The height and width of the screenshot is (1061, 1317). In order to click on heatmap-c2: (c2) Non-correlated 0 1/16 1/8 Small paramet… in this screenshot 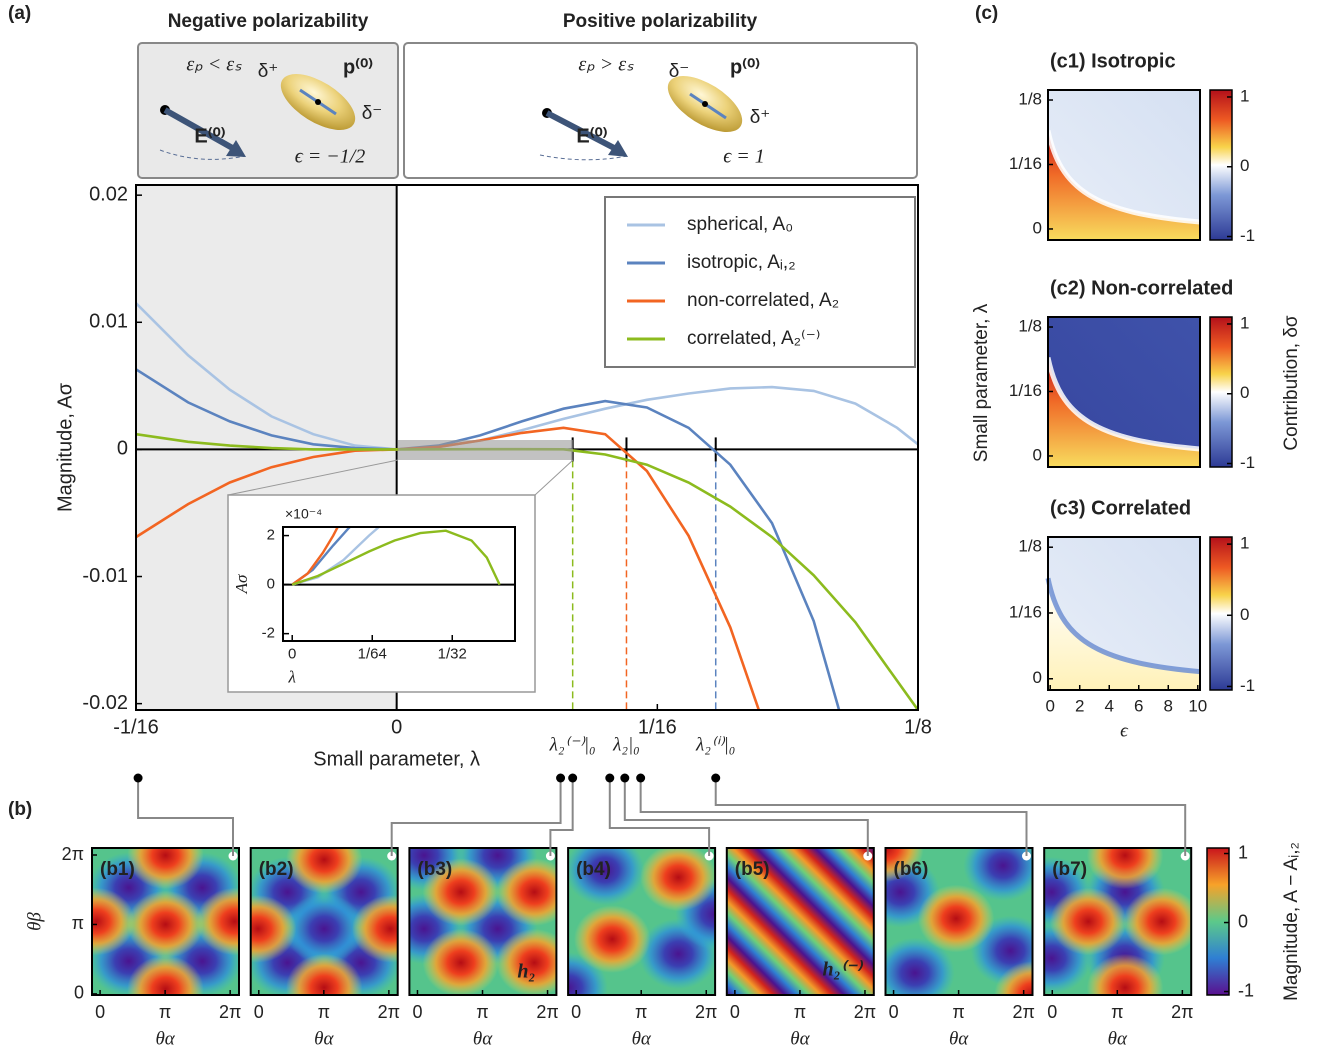, I will do `click(1136, 374)`.